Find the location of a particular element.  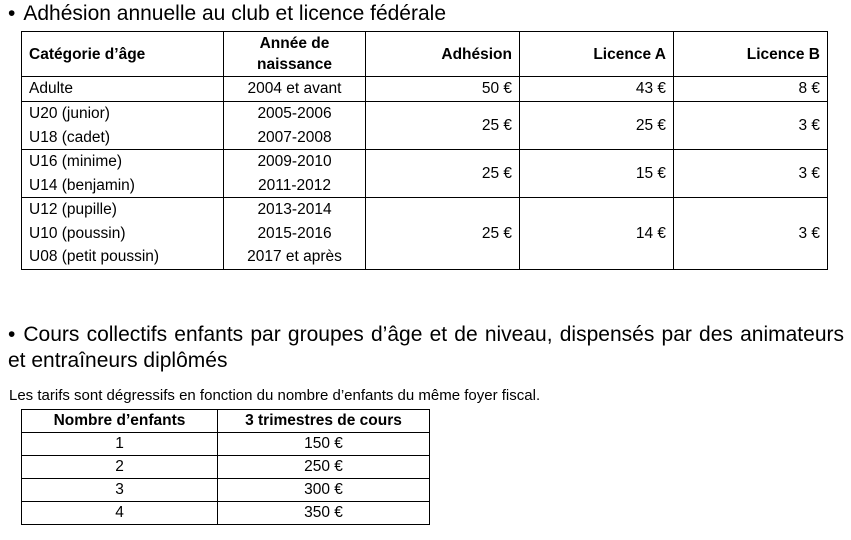

birth-year: 2004 et avant is located at coordinates (294, 89).